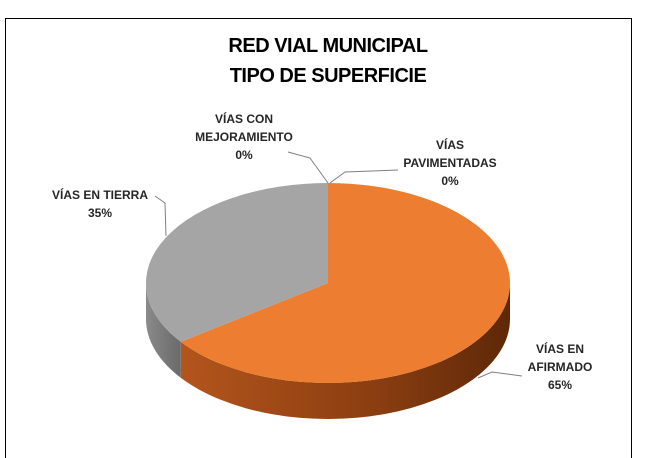 The width and height of the screenshot is (646, 458). Describe the element at coordinates (99, 195) in the screenshot. I see `category-label: VÍAS EN TIERRA` at that location.